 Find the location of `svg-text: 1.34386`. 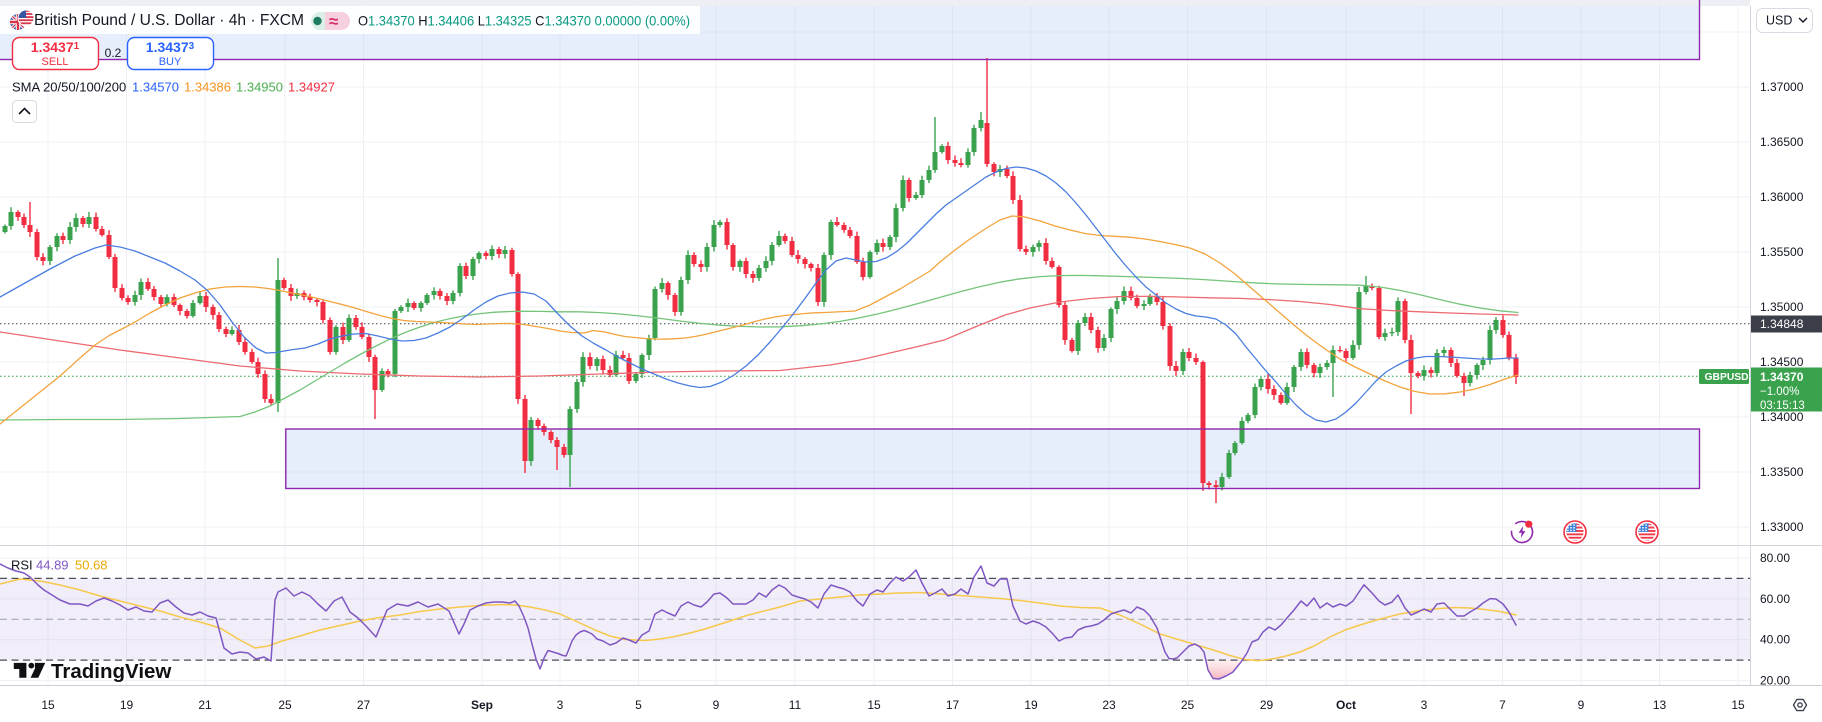

svg-text: 1.34386 is located at coordinates (207, 87).